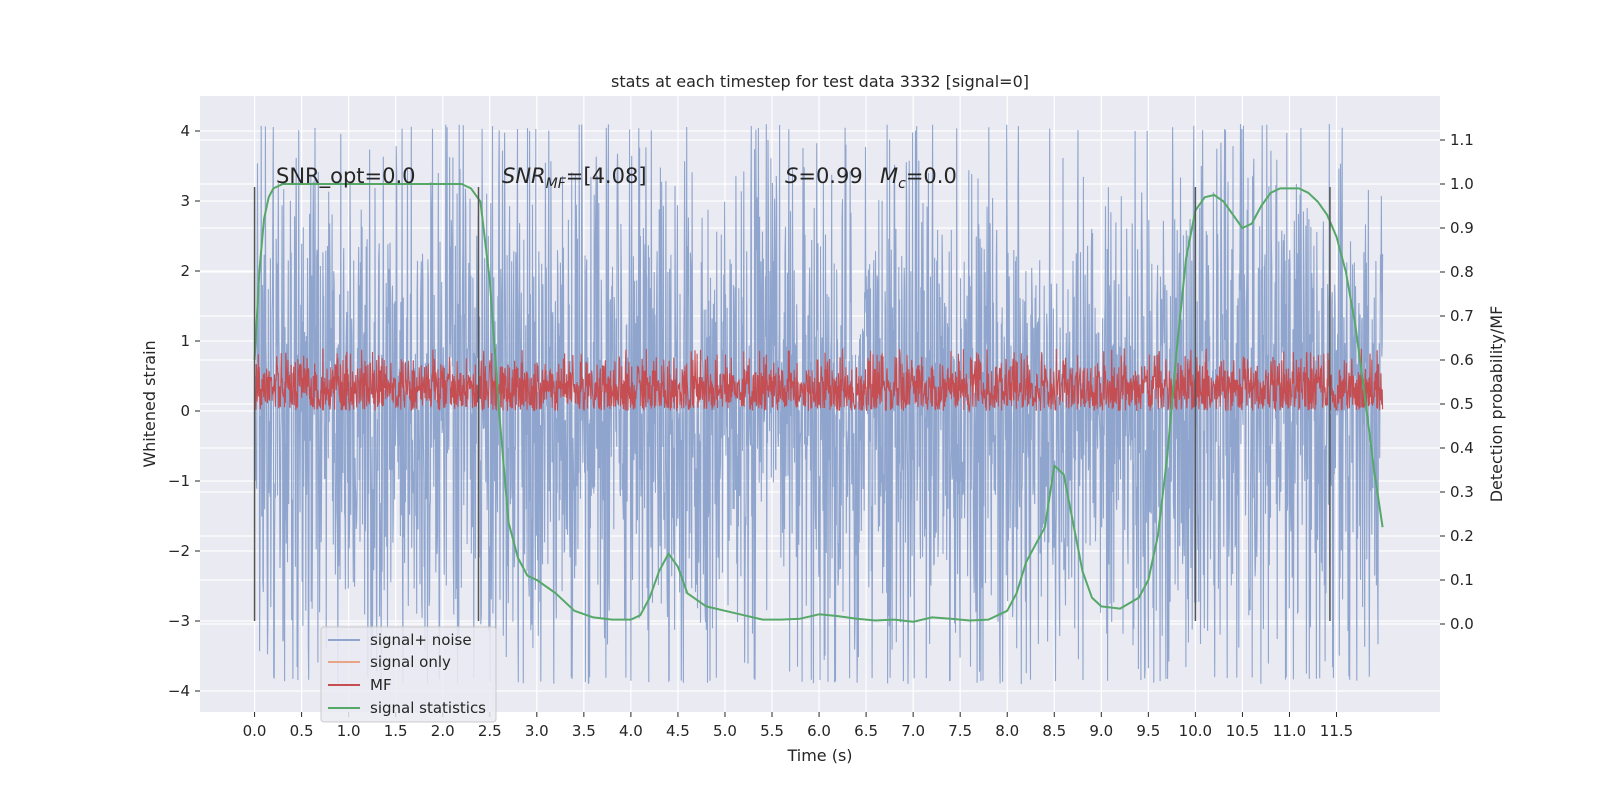  I want to click on x-tick-label: 0.0, so click(255, 731).